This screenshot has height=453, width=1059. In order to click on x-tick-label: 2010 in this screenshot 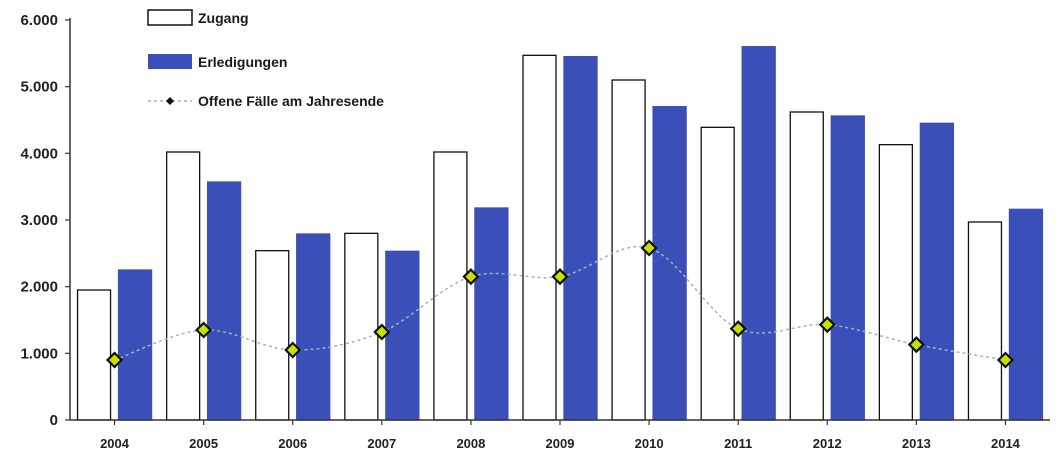, I will do `click(649, 443)`.